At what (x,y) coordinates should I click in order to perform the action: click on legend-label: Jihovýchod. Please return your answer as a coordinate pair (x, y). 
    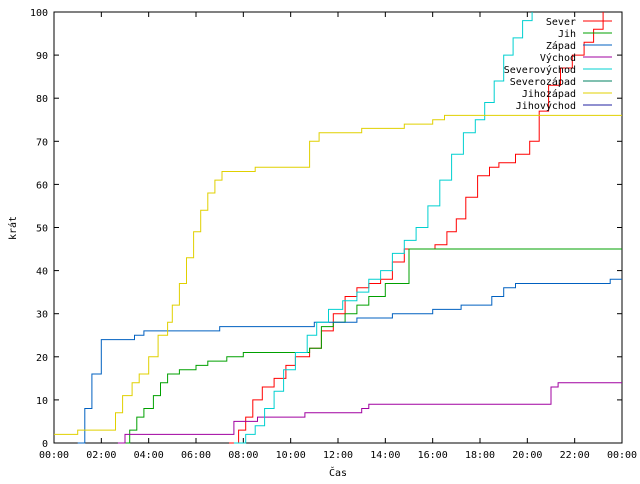
    Looking at the image, I should click on (546, 106).